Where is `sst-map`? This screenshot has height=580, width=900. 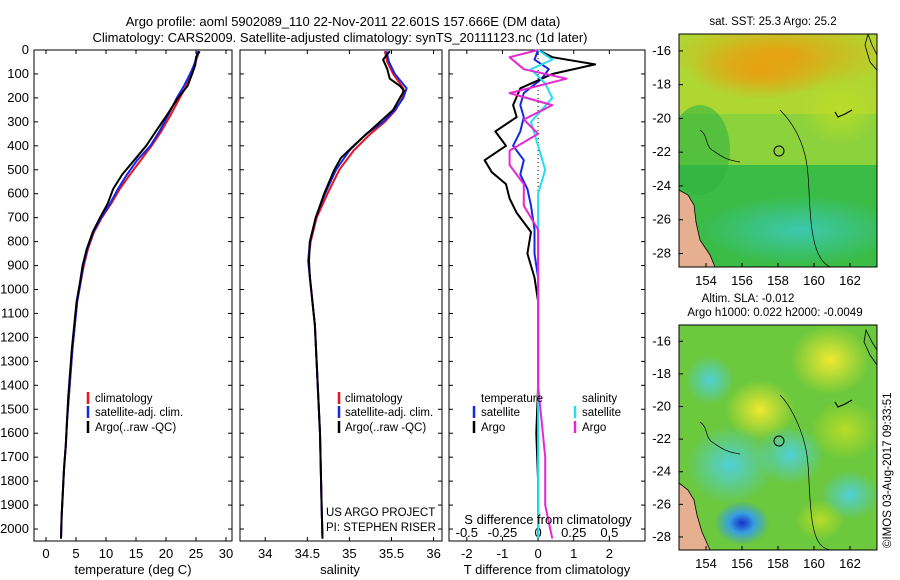 sst-map is located at coordinates (778, 150).